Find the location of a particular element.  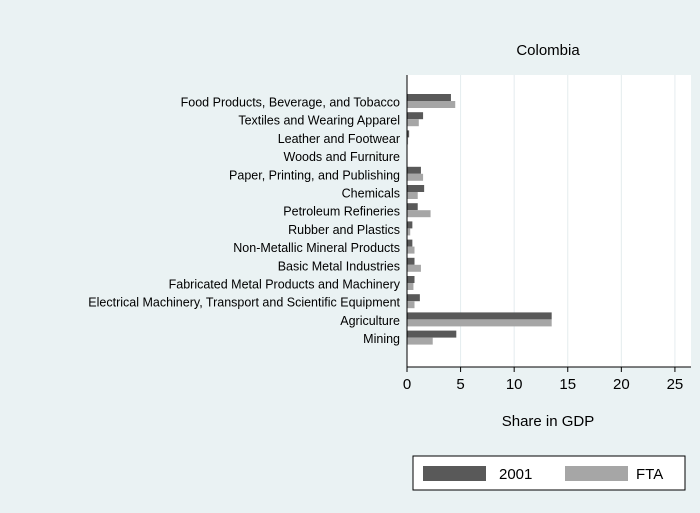

category-label: Woods and Furniture is located at coordinates (342, 157).